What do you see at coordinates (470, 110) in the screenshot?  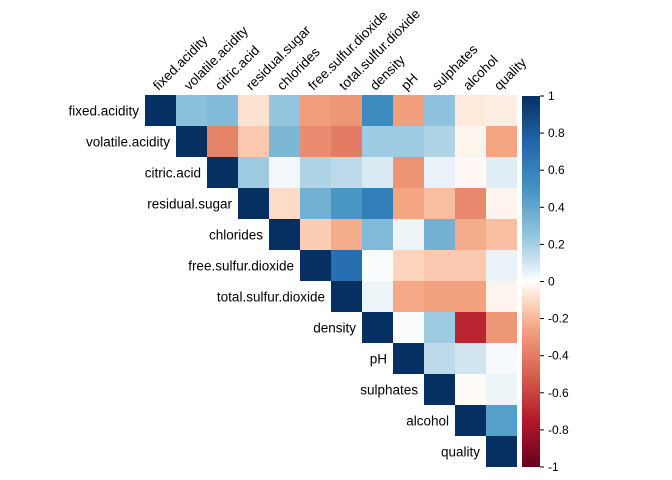 I see `cell-fixed.acidity-alcohol` at bounding box center [470, 110].